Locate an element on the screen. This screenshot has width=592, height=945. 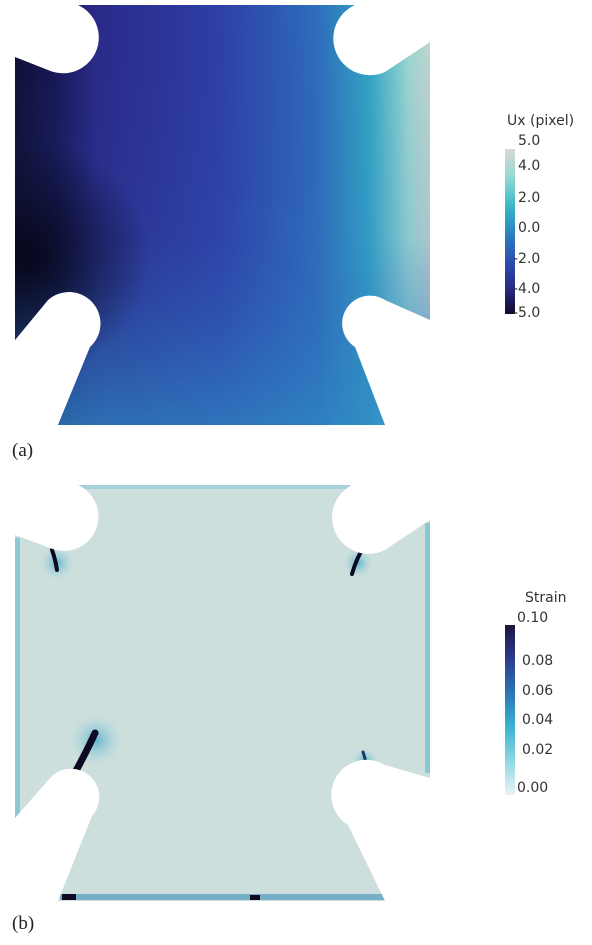
colorbar-ux-tick: 2.0 is located at coordinates (529, 198).